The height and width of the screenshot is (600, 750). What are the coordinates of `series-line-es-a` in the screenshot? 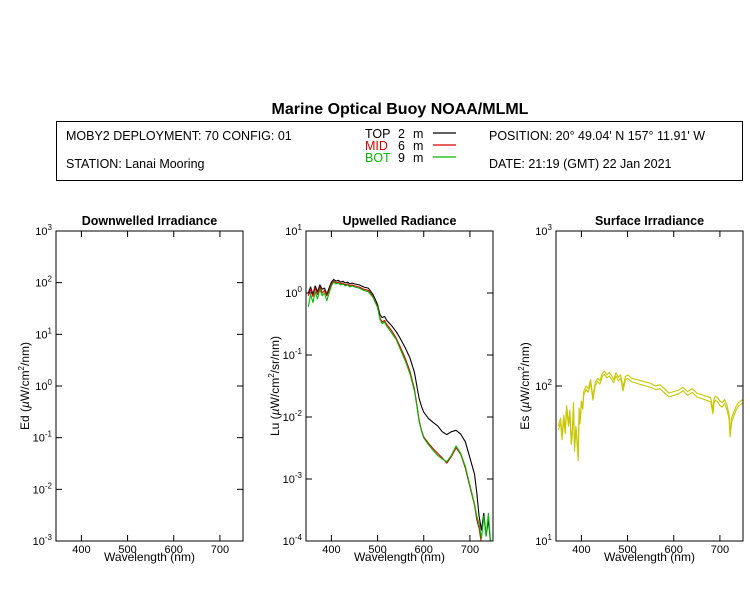 It's located at (650, 414).